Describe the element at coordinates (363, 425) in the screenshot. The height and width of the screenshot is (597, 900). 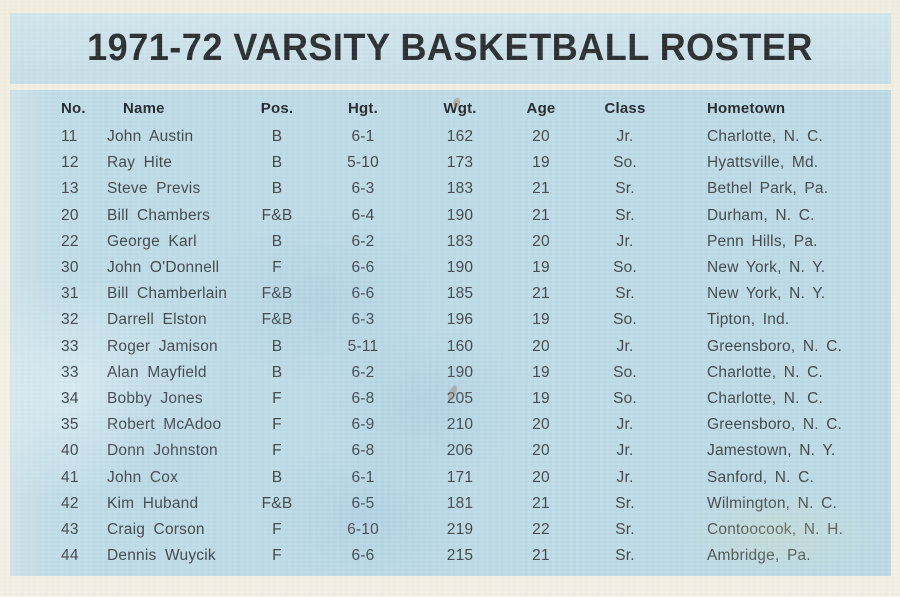
I see `cell-hgt: 6-9` at that location.